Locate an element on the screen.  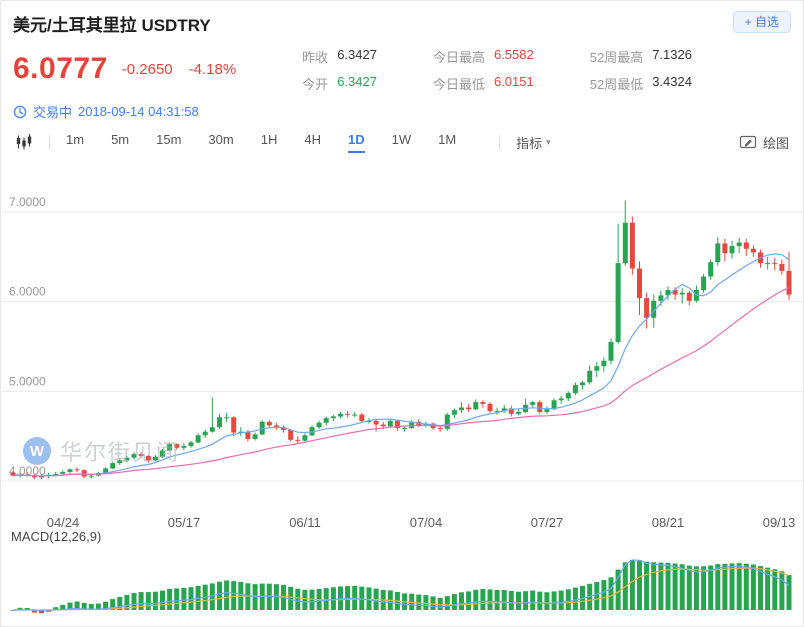
price-change-percent: -4.18% is located at coordinates (212, 69).